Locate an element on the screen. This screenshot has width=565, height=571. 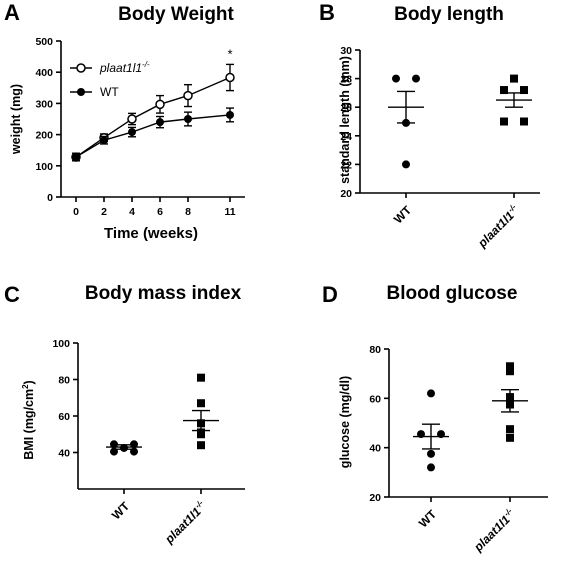
y-tick-label: 30 is located at coordinates (346, 51).